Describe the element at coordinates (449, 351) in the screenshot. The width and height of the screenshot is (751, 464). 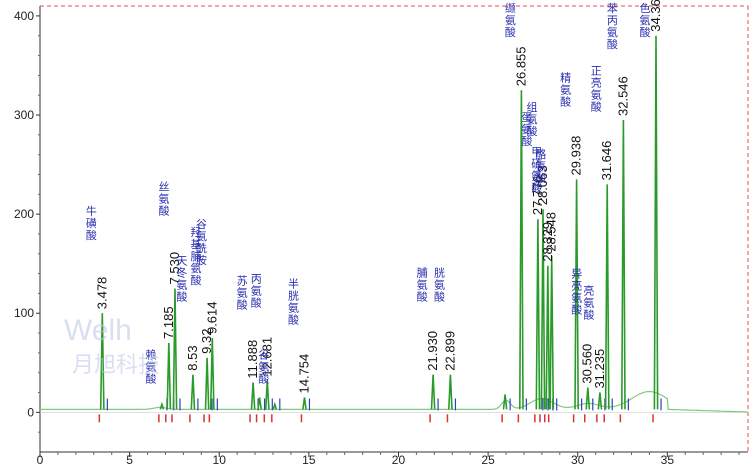
I see `rt-label: 22.899` at that location.